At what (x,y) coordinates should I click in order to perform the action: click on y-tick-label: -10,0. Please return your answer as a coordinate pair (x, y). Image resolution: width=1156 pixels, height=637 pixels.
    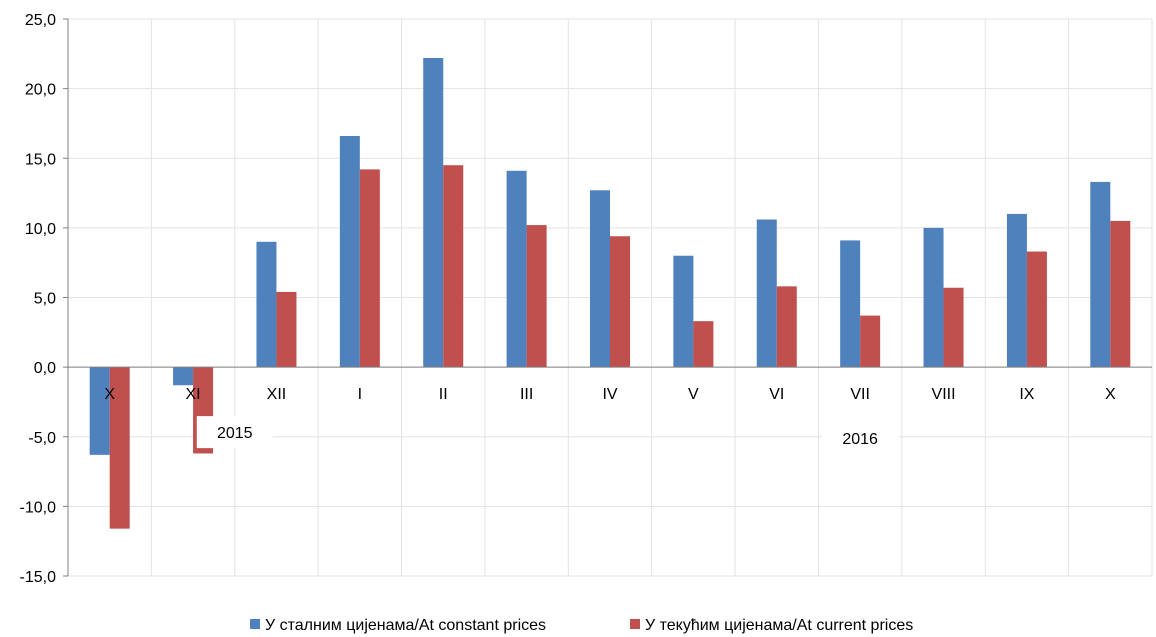
    Looking at the image, I should click on (38, 507).